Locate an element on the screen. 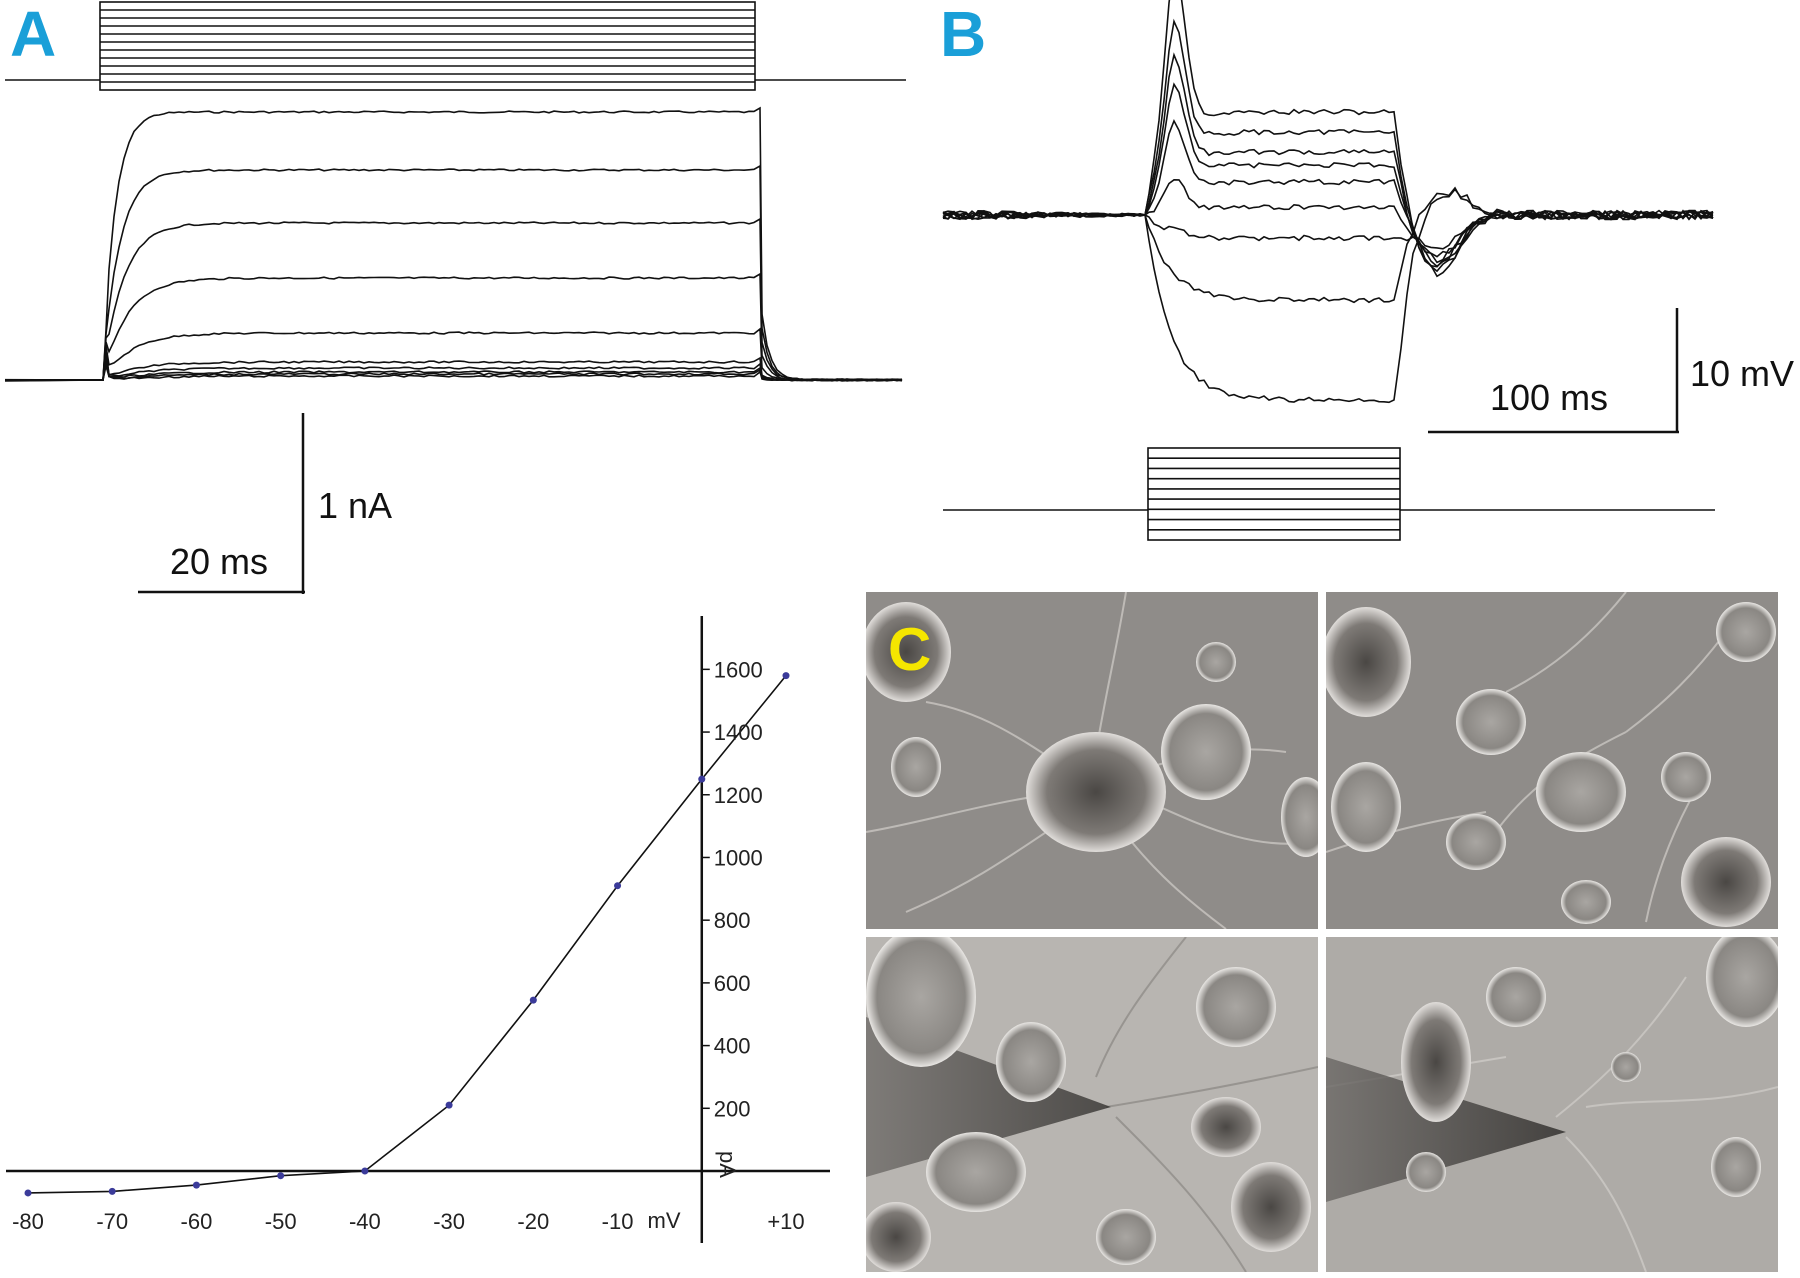 Image resolution: width=1800 pixels, height=1278 pixels. micrograph-top-right is located at coordinates (1552, 760).